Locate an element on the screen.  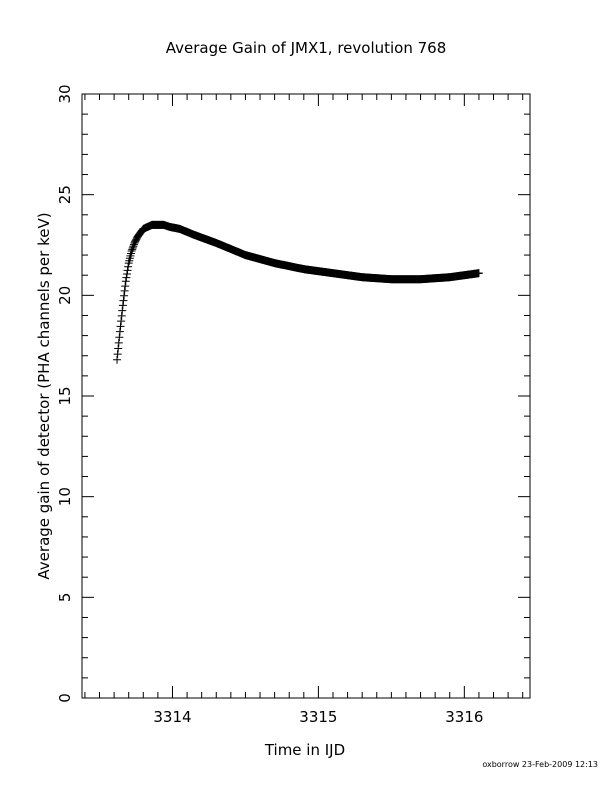
x-tick-label: 3314 is located at coordinates (172, 717).